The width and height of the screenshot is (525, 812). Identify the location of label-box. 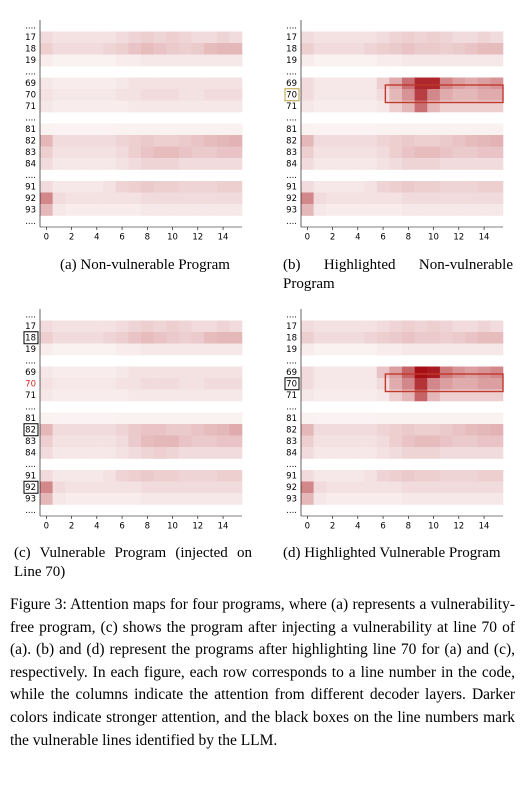
(31, 430).